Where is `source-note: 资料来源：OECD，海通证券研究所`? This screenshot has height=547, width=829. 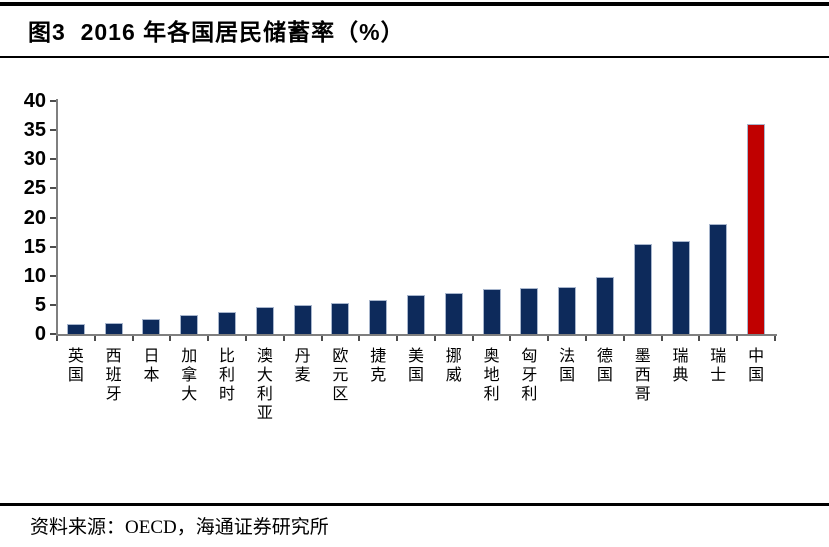 source-note: 资料来源：OECD，海通证券研究所 is located at coordinates (179, 527).